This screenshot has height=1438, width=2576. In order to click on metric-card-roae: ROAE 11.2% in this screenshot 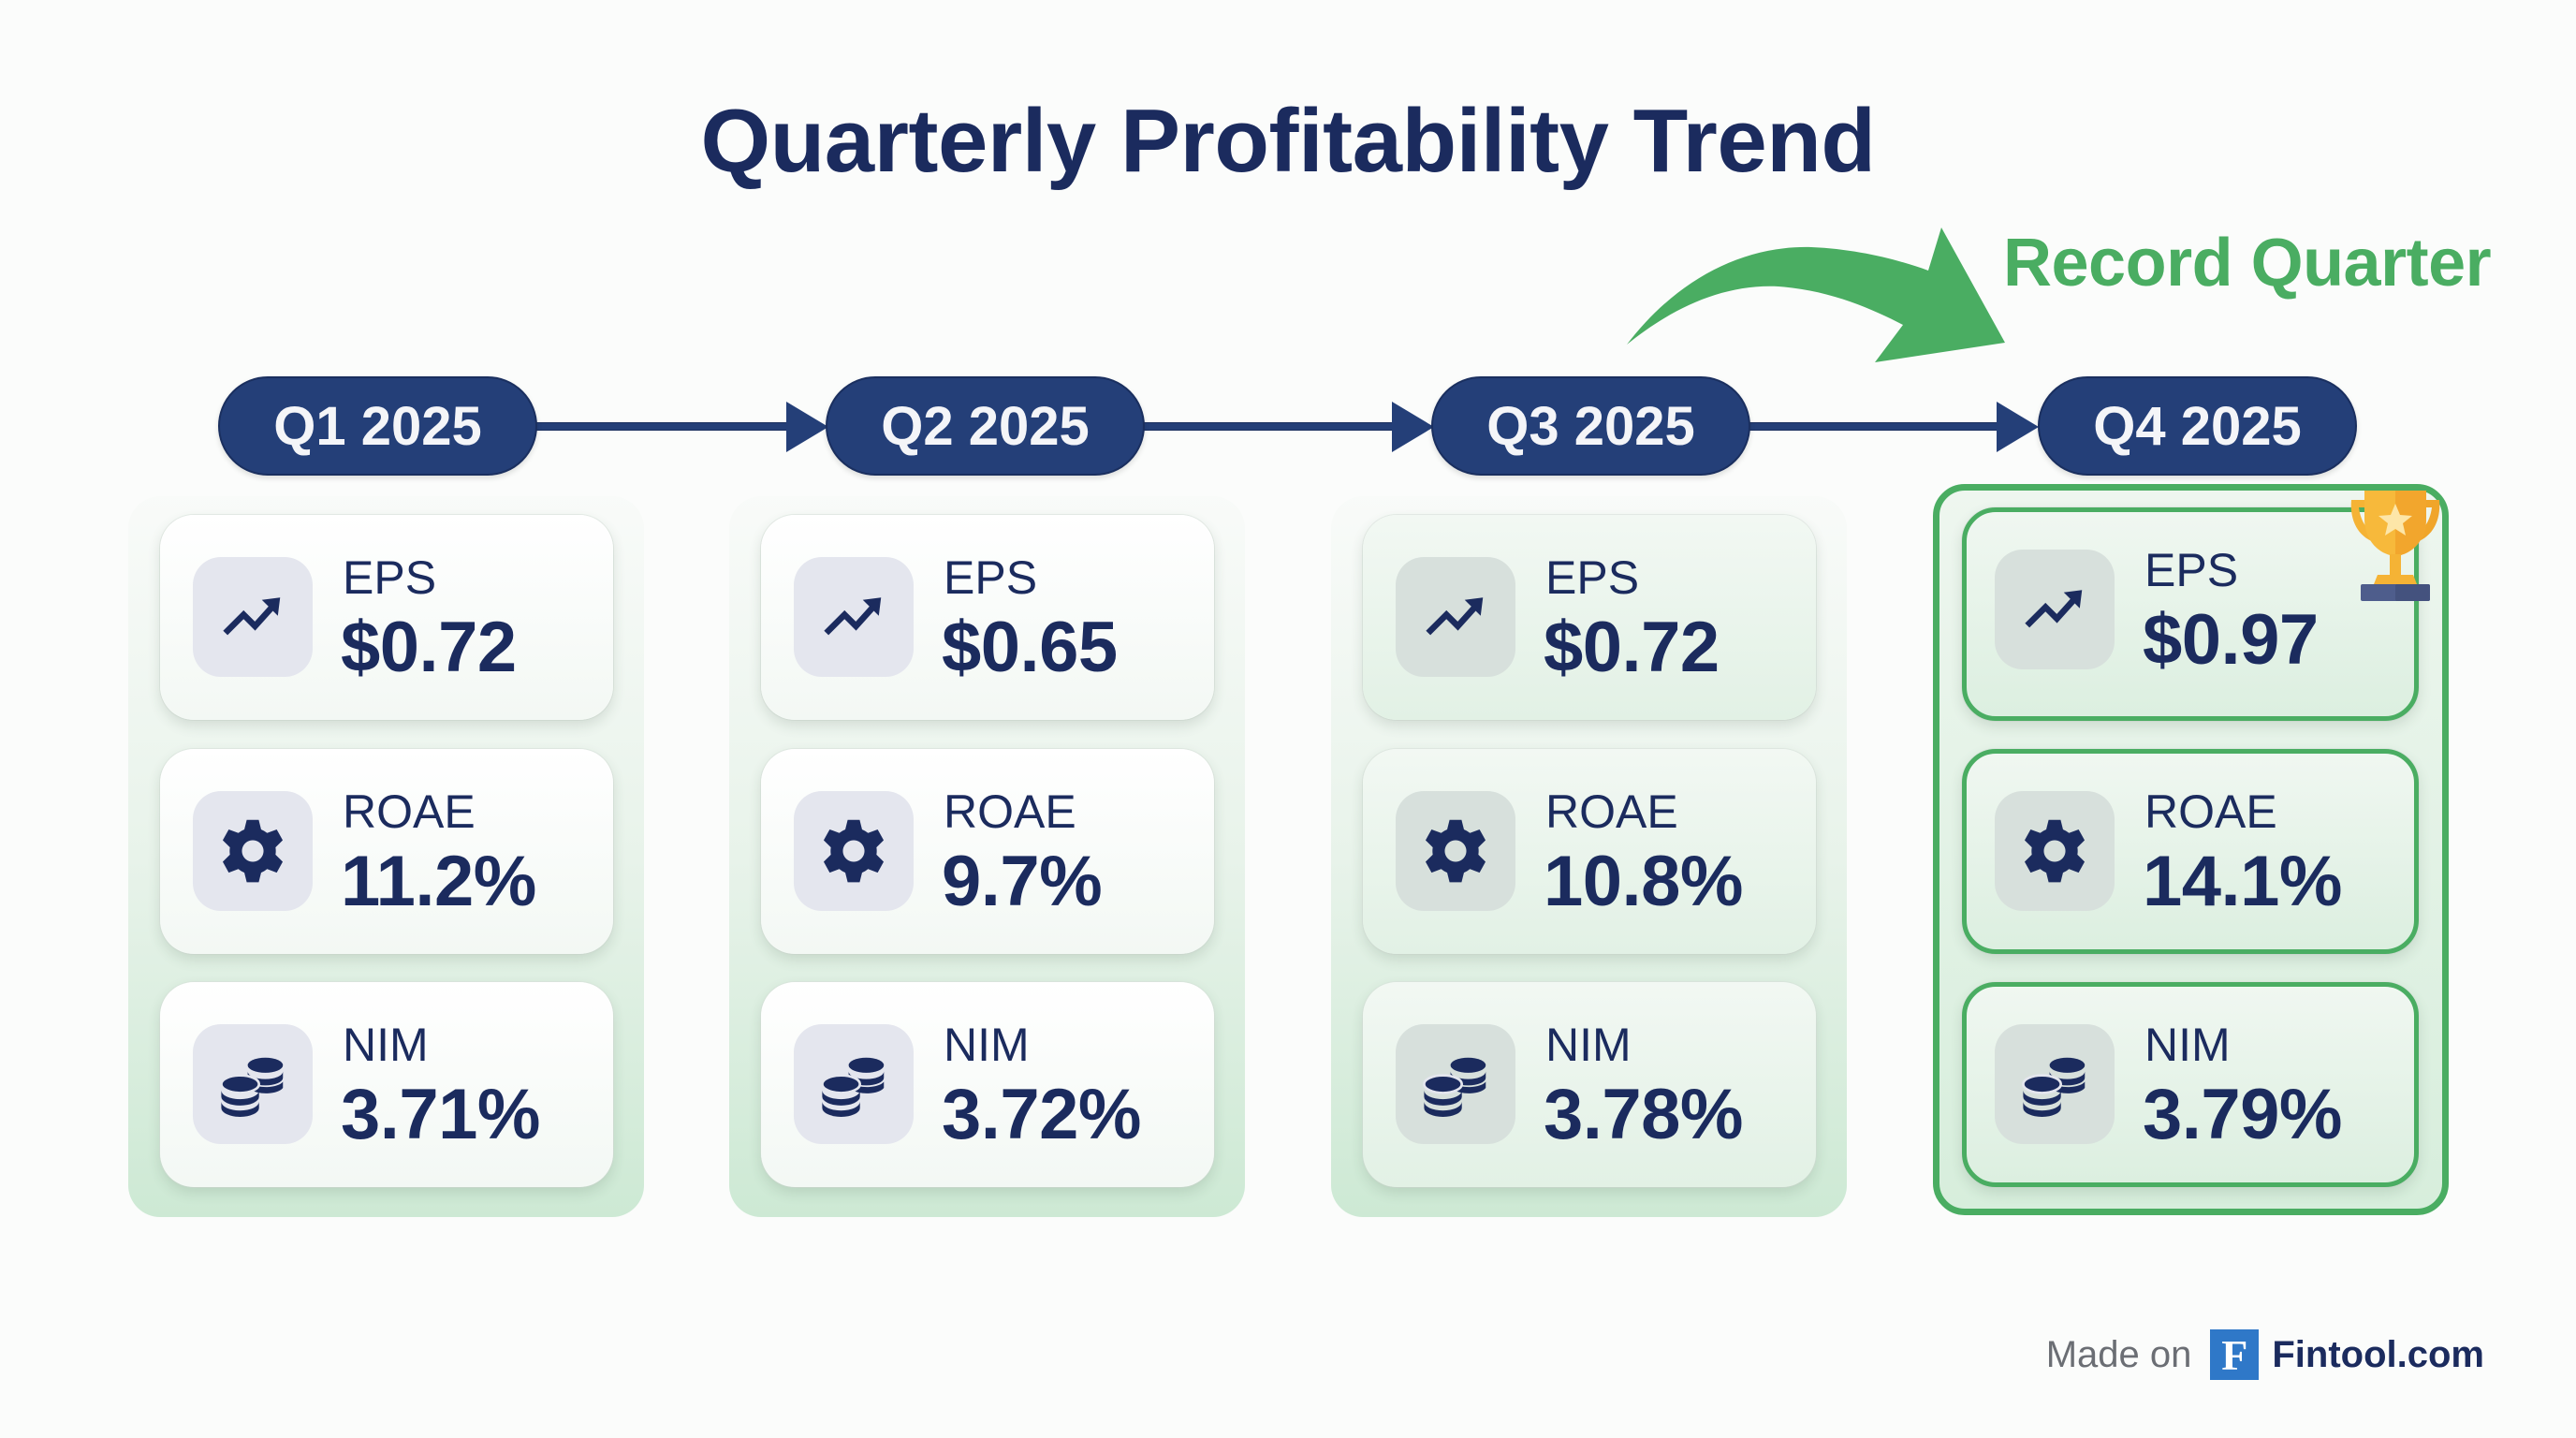, I will do `click(386, 851)`.